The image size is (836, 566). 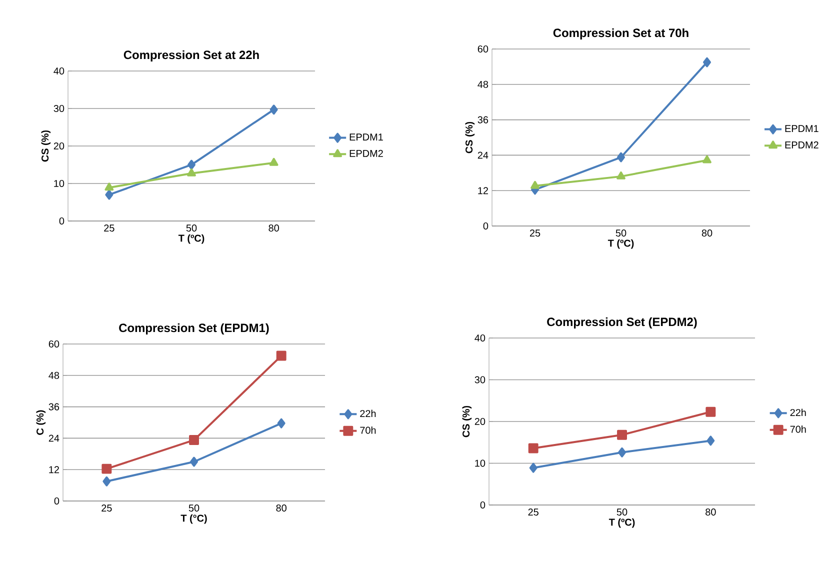 What do you see at coordinates (194, 329) in the screenshot?
I see `chart-title: Compression Set (EPDM1)` at bounding box center [194, 329].